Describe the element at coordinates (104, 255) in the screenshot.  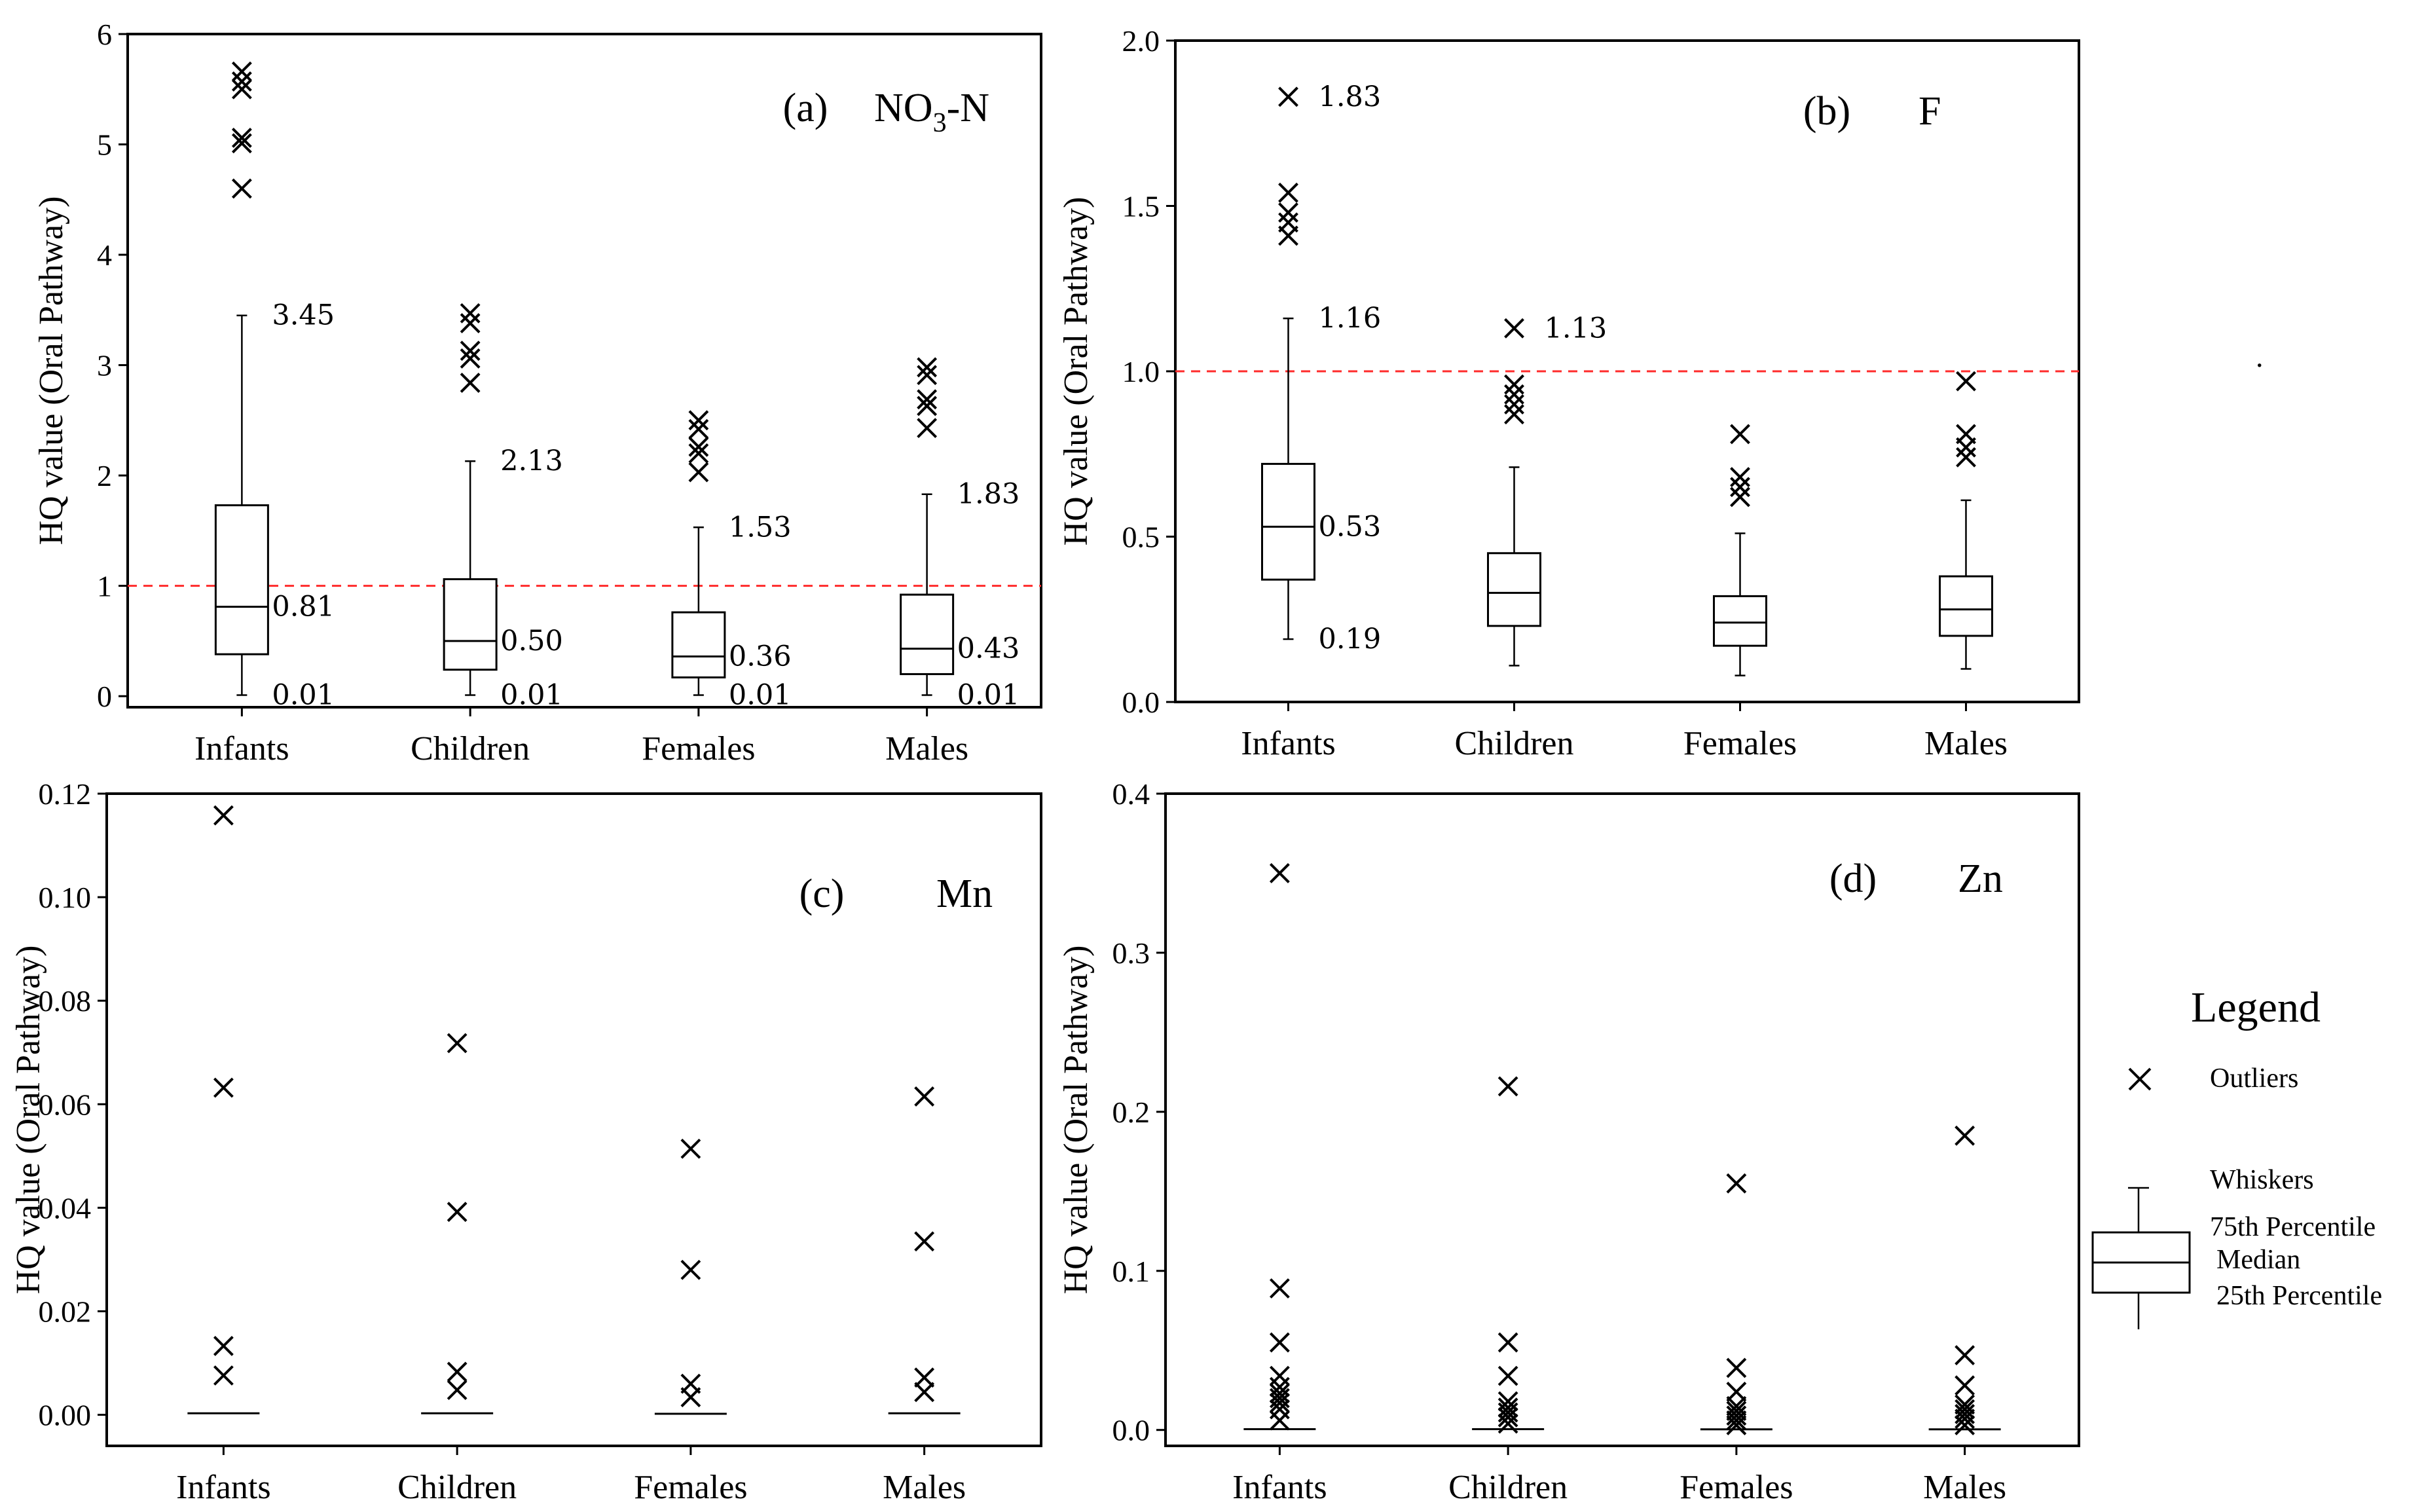
I see `y-tick-label: 4` at that location.